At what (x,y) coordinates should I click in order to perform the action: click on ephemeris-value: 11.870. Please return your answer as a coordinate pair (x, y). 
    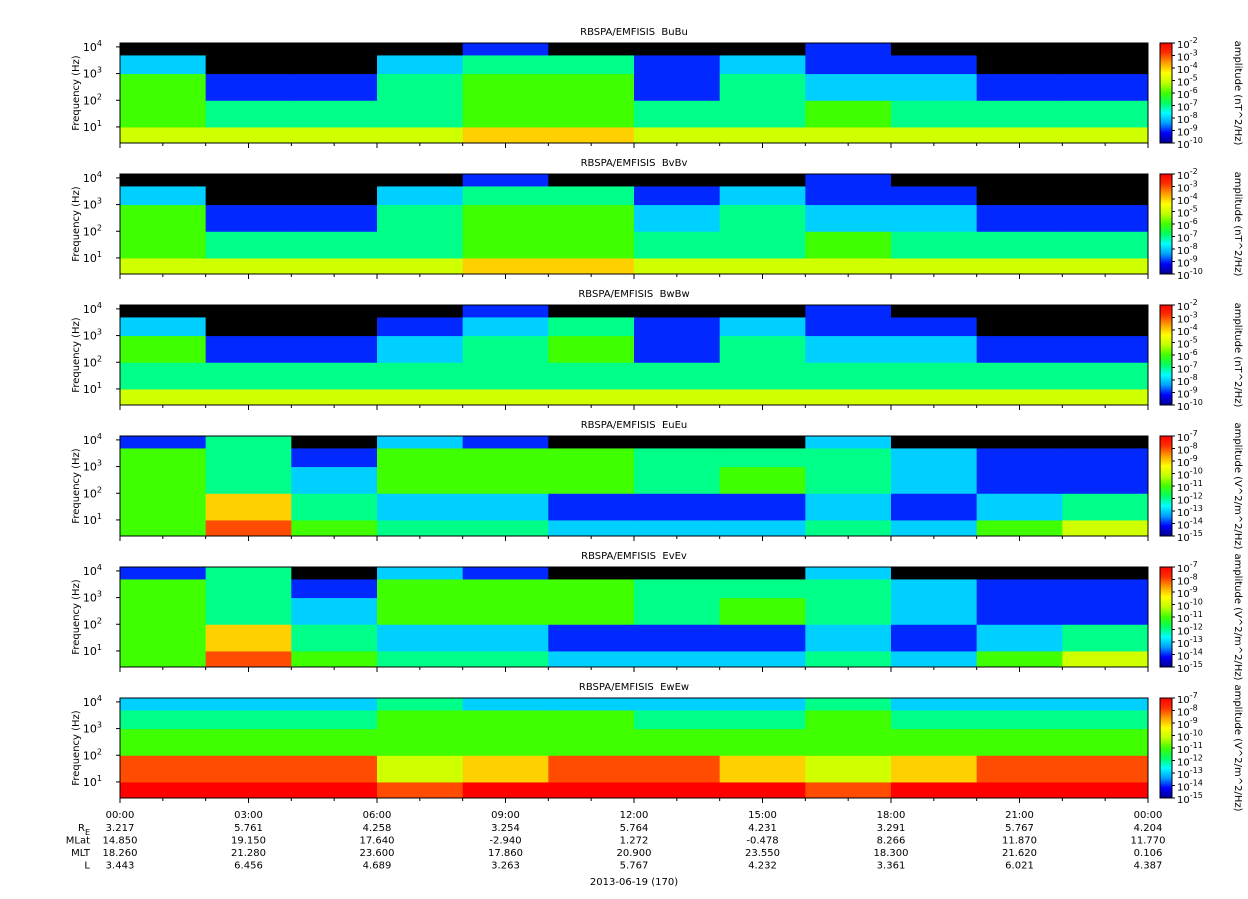
    Looking at the image, I should click on (1019, 841).